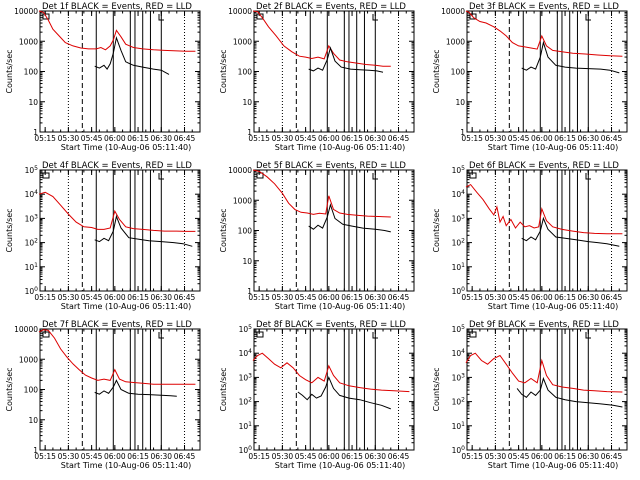  I want to click on panel-title: Det 5f BLACK = Events, RED = LLD, so click(331, 166).